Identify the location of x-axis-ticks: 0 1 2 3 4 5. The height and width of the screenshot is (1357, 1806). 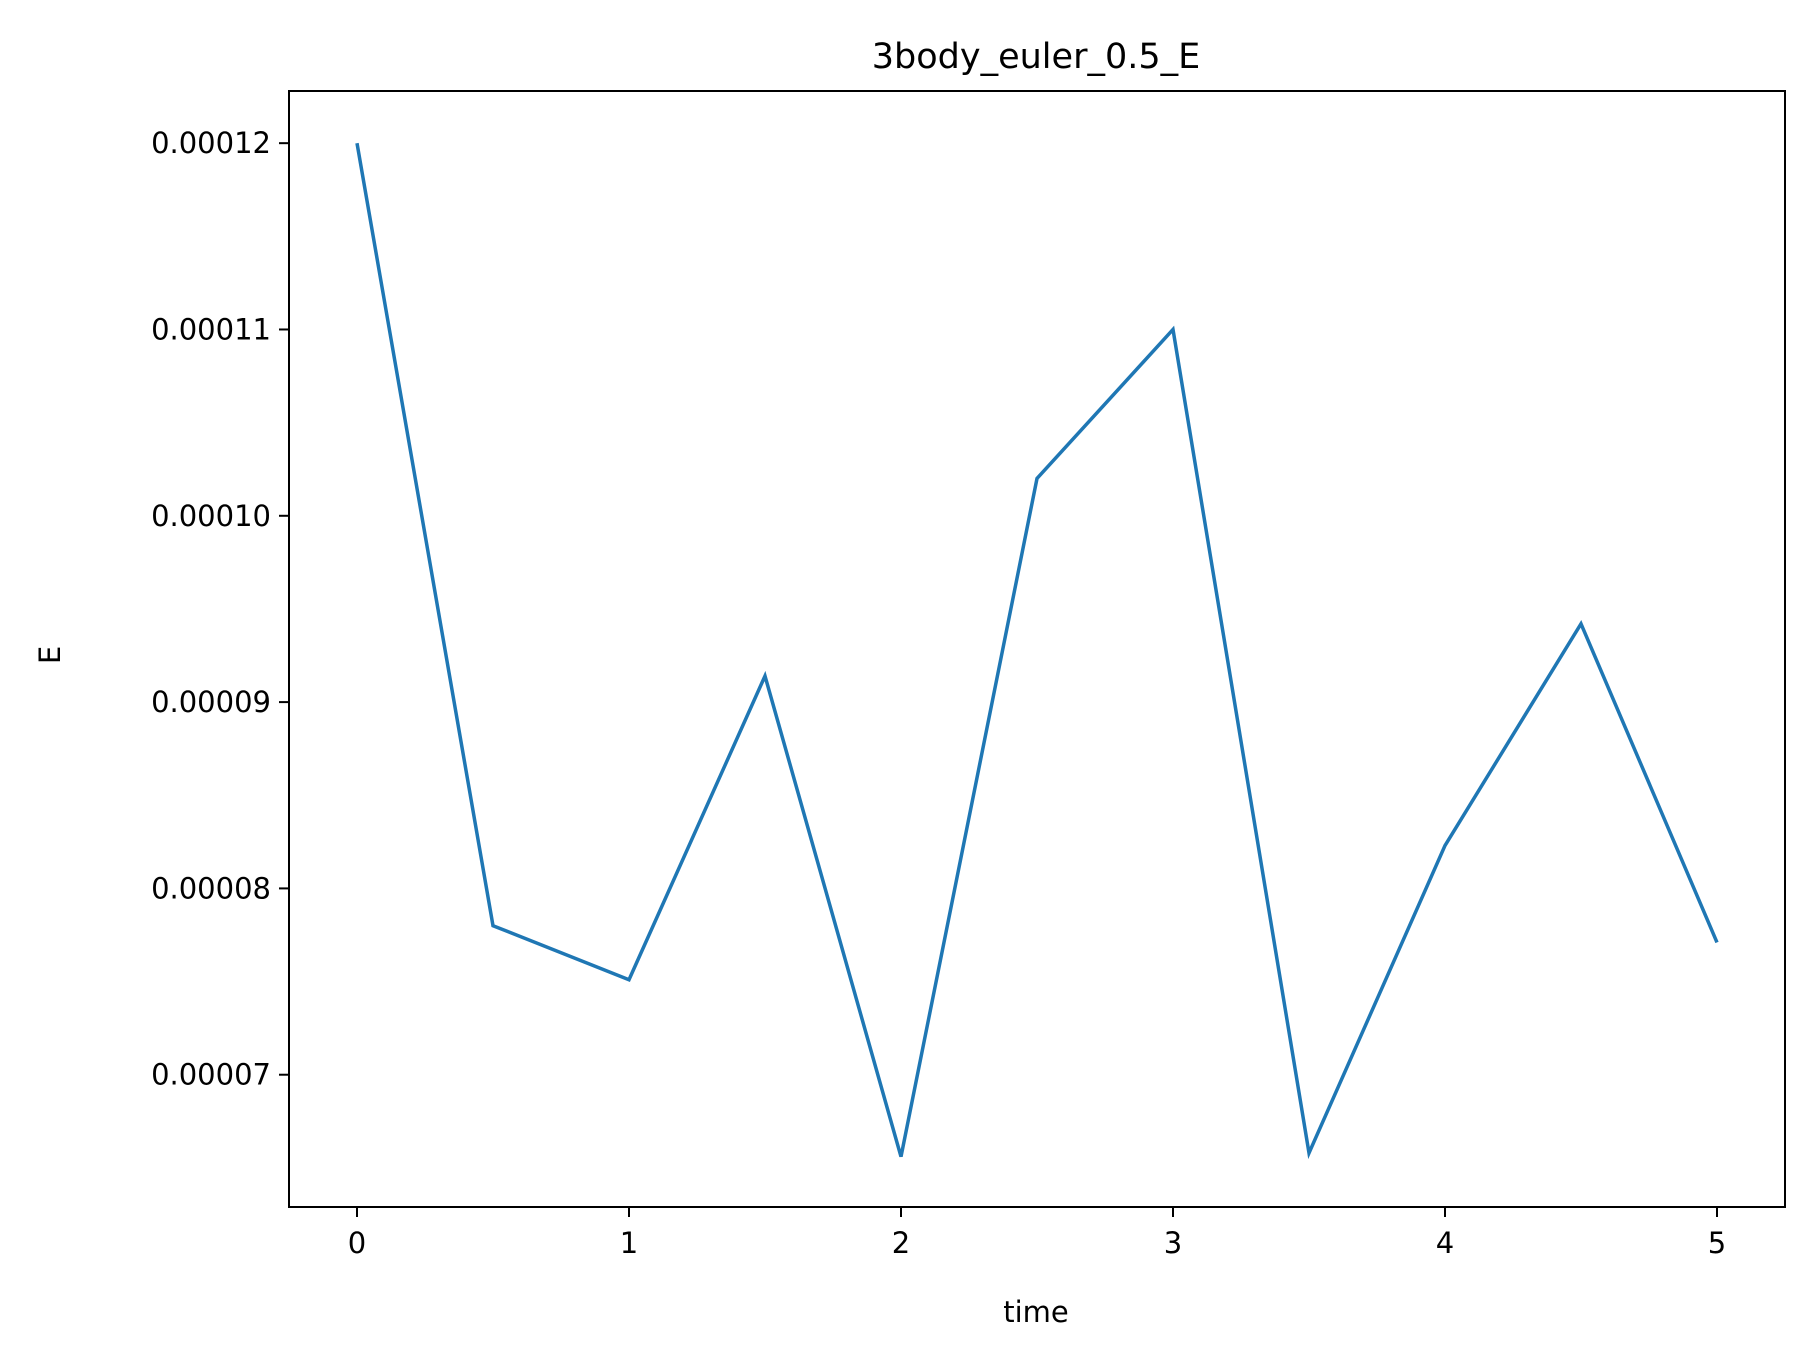
(1037, 1233).